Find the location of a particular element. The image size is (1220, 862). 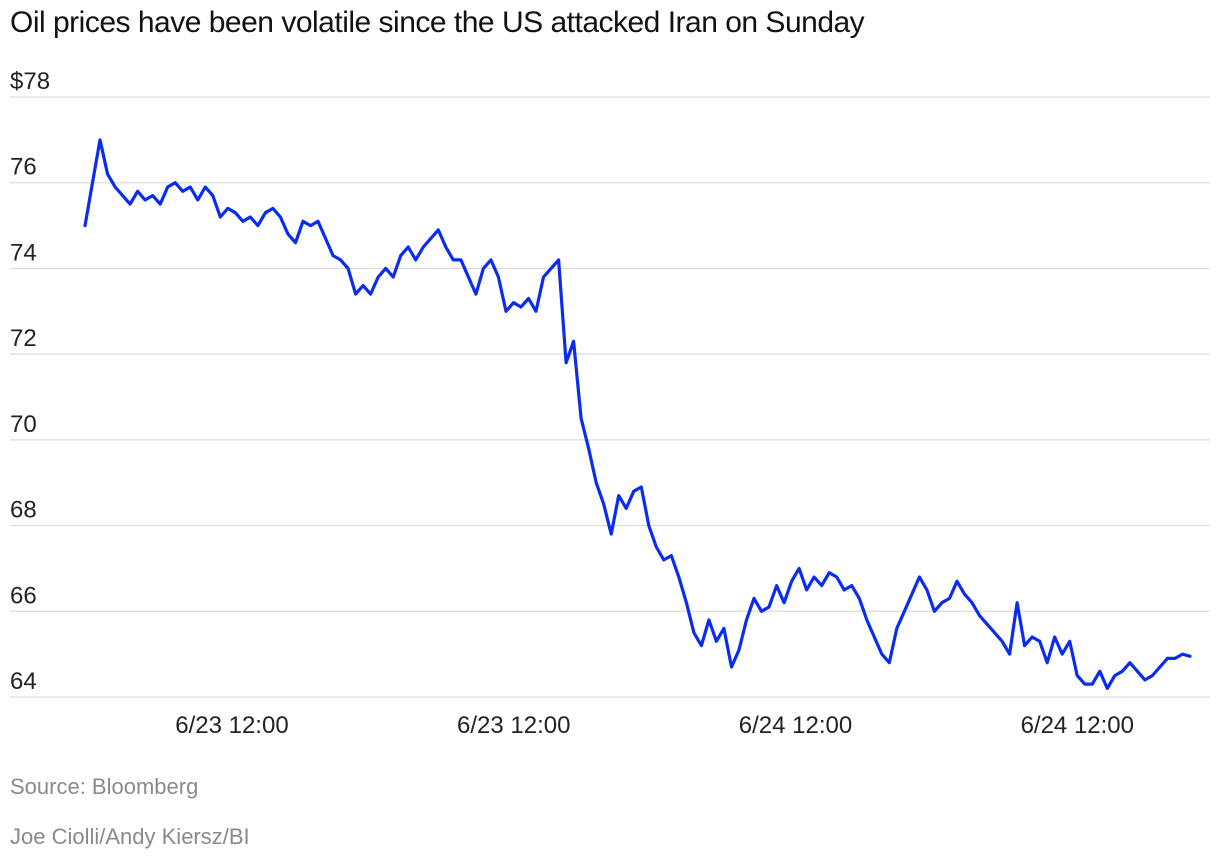

y-tick-label: $78 is located at coordinates (30, 81).